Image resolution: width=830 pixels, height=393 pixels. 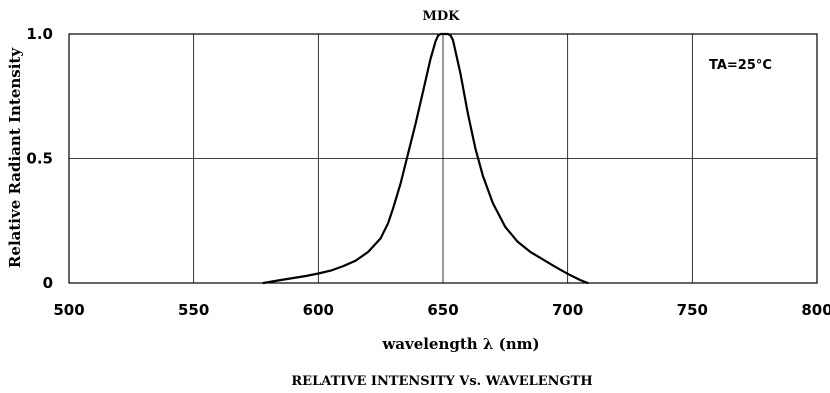 I want to click on y-tick-label-0.5: 0.5, so click(x=39, y=159).